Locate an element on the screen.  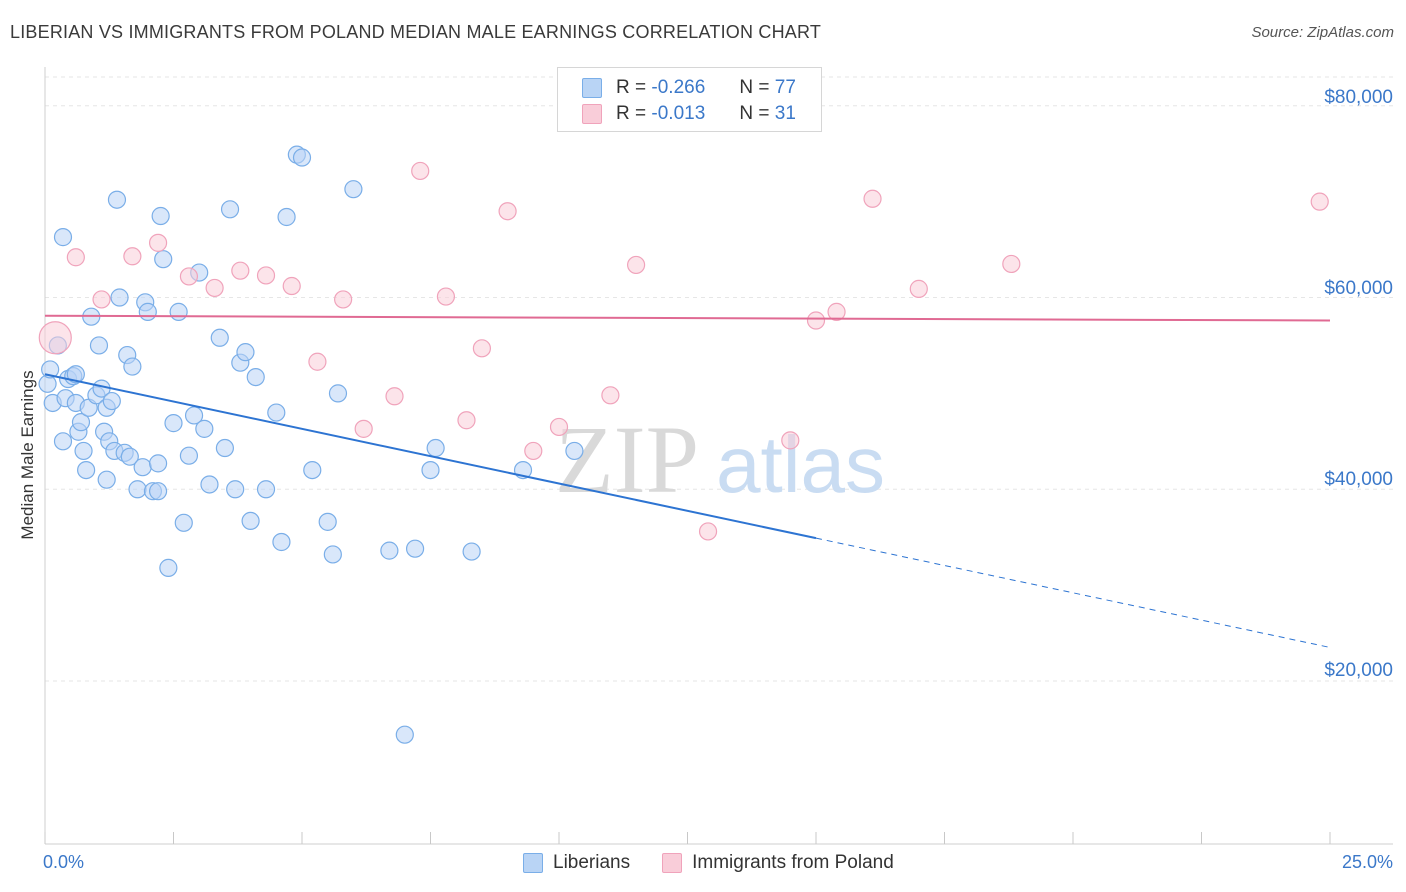
legend-n-value: 77 is located at coordinates (785, 87).